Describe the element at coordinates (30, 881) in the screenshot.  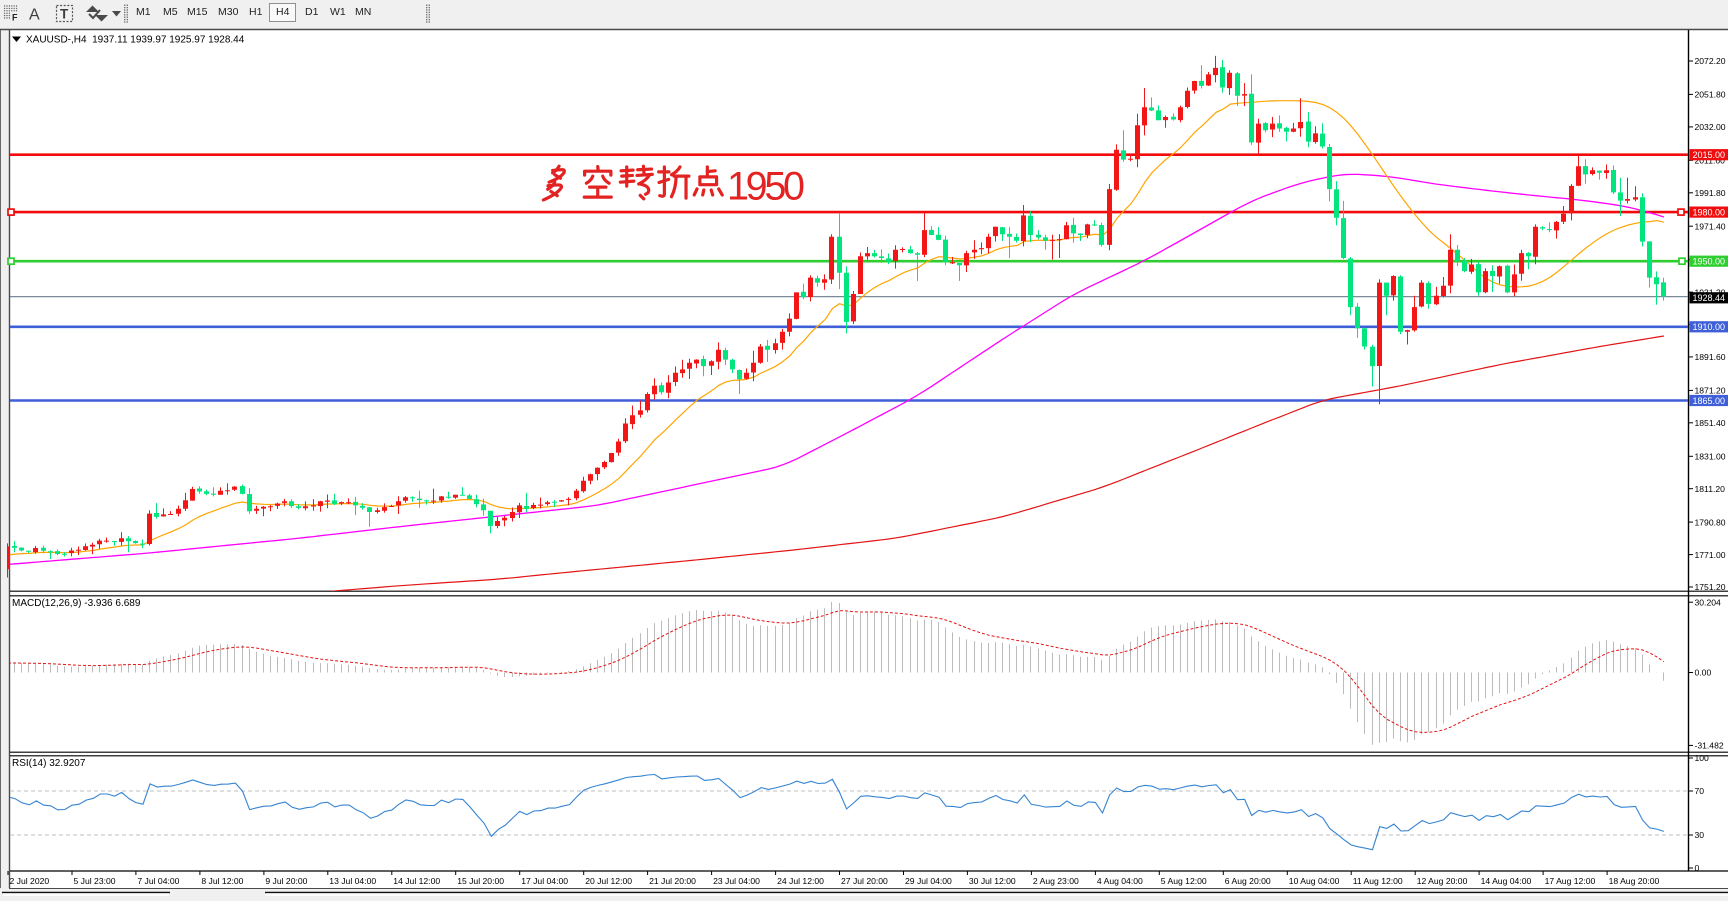
I see `svg-text: 2 Jul 2020` at that location.